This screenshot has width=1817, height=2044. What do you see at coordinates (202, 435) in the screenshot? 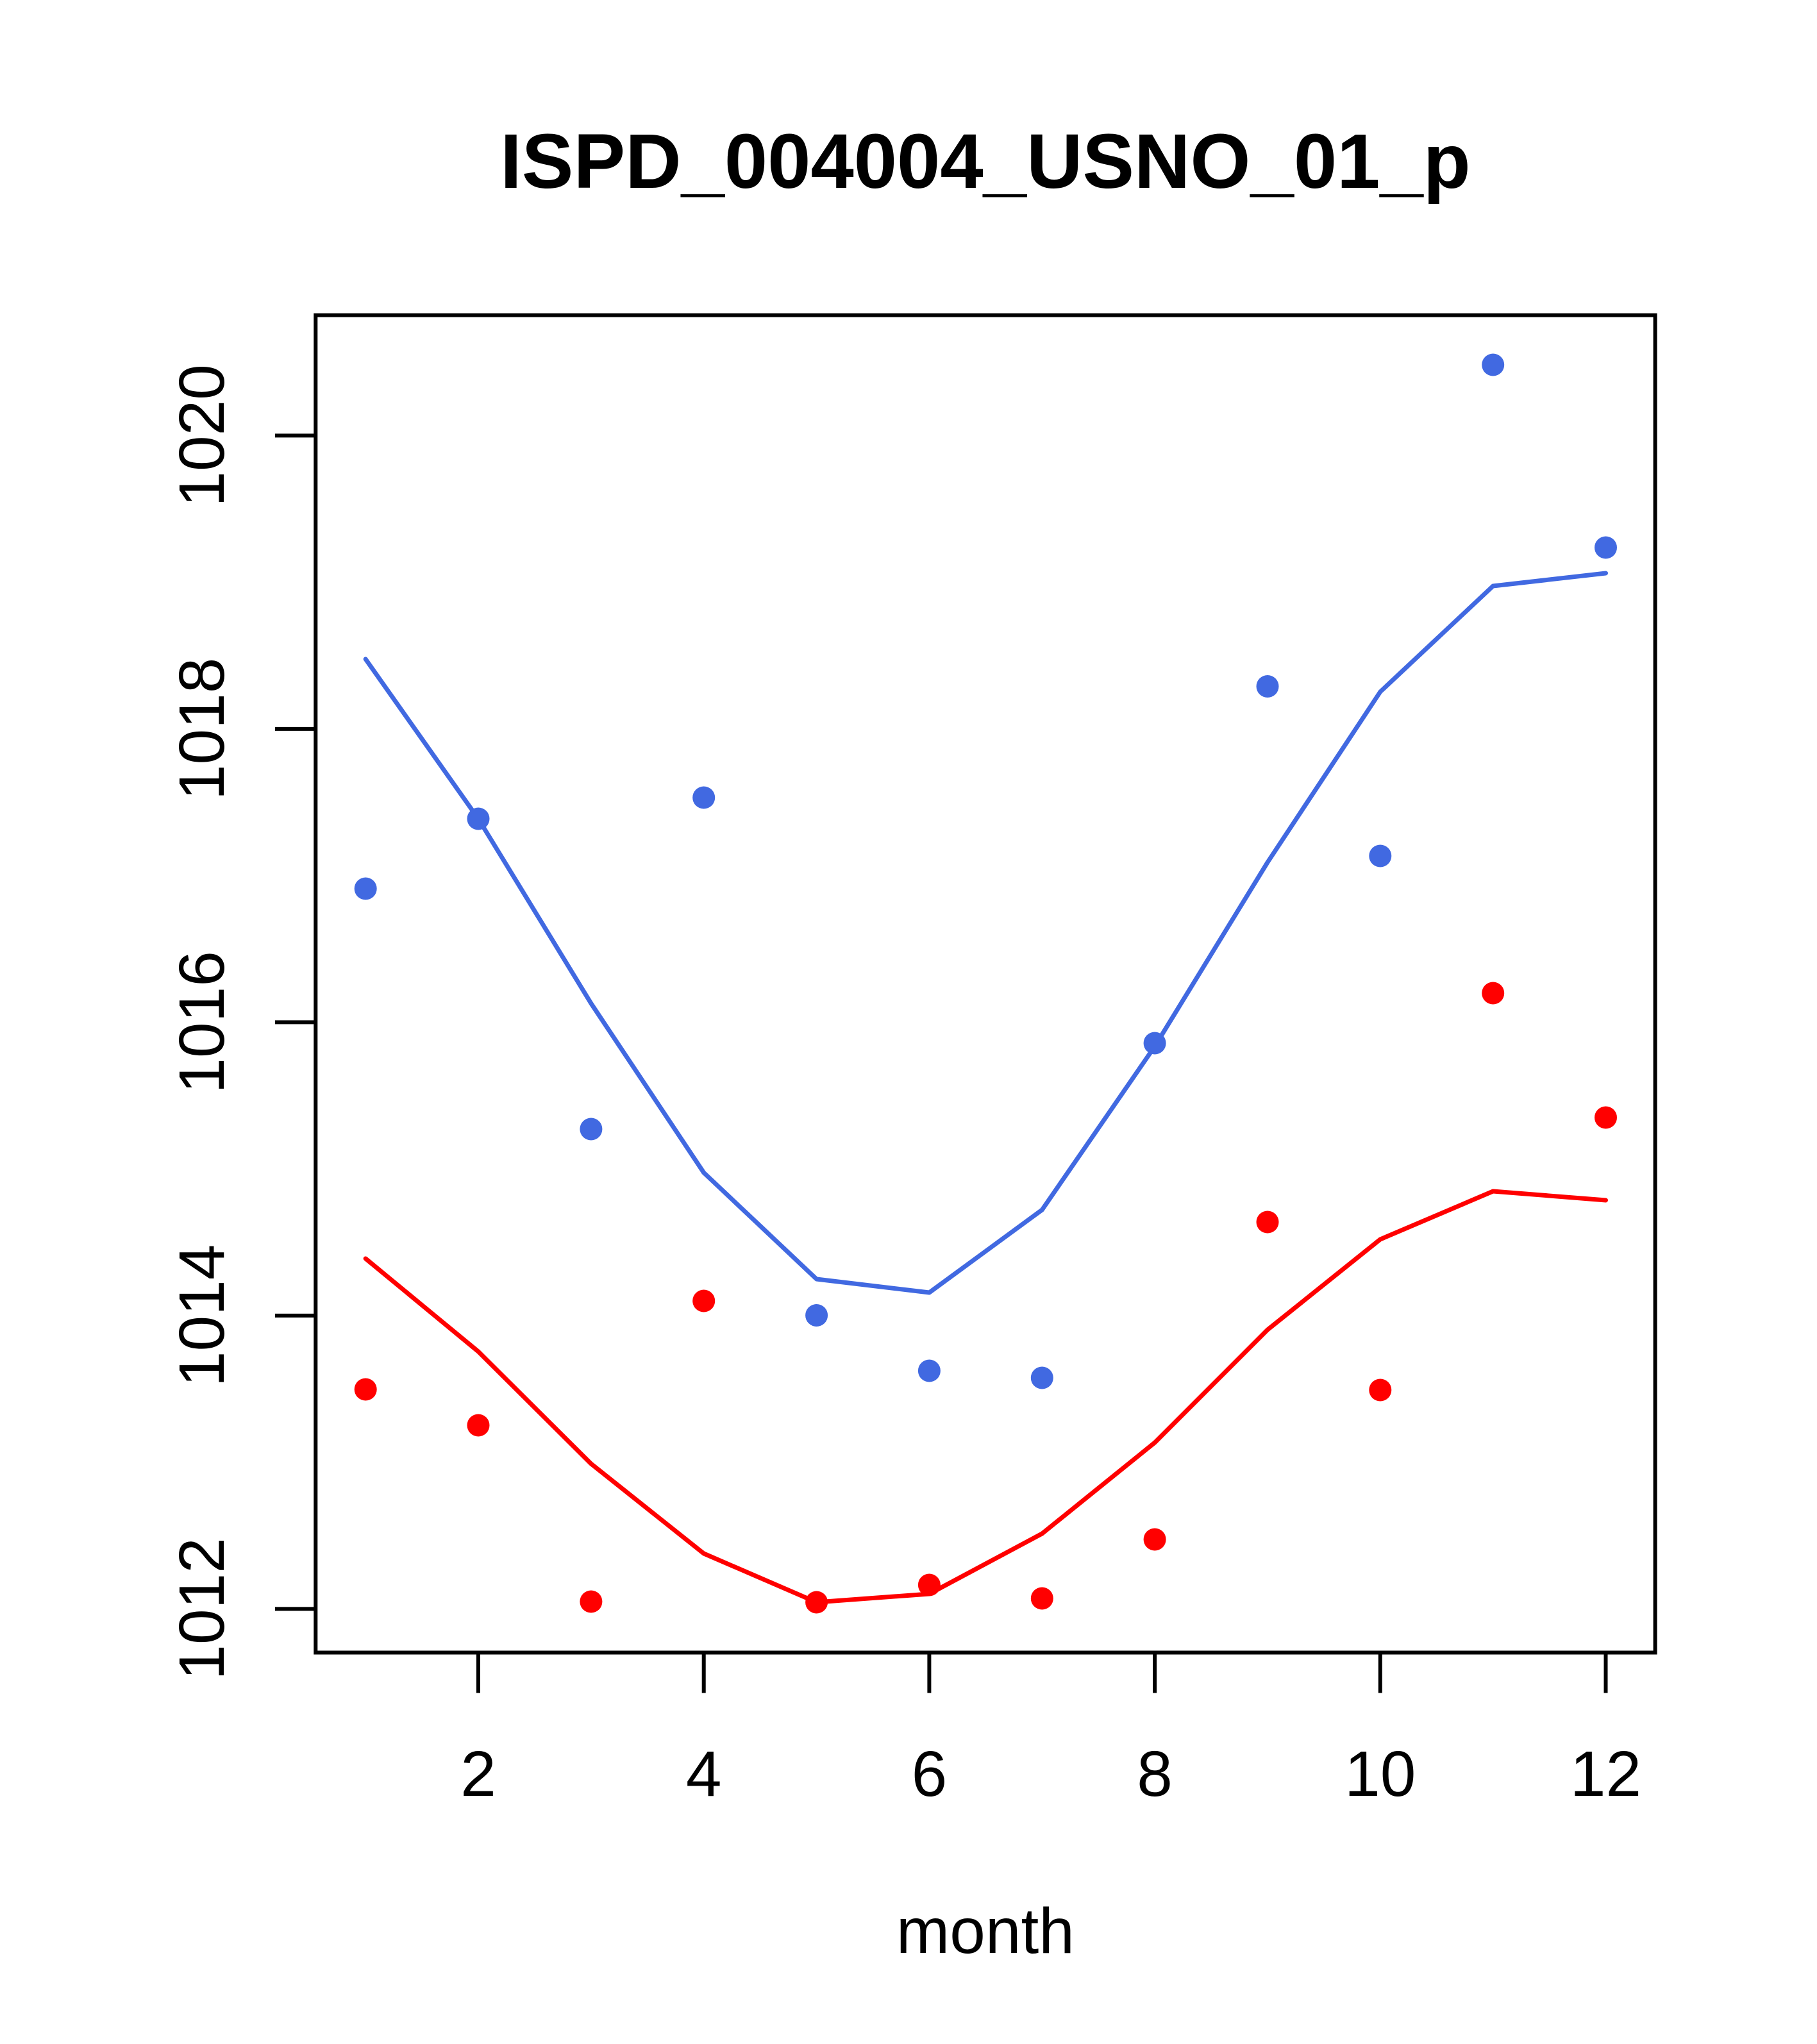
I see `svg-text: 1020` at bounding box center [202, 435].